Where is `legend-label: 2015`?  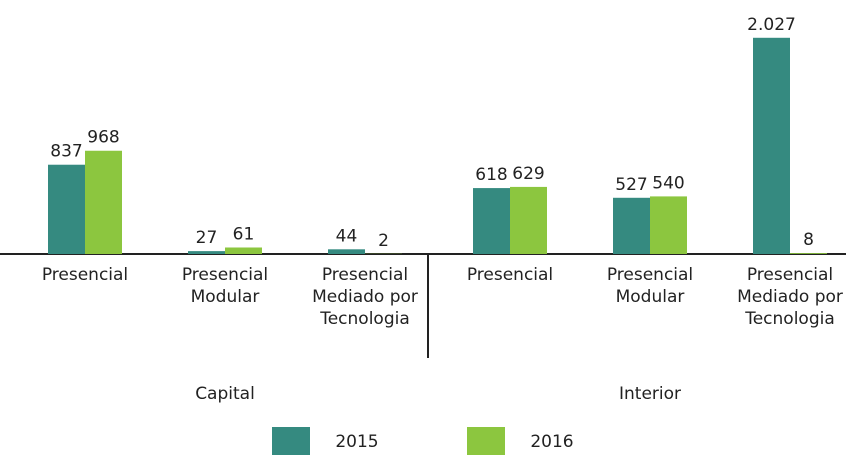 legend-label: 2015 is located at coordinates (356, 442).